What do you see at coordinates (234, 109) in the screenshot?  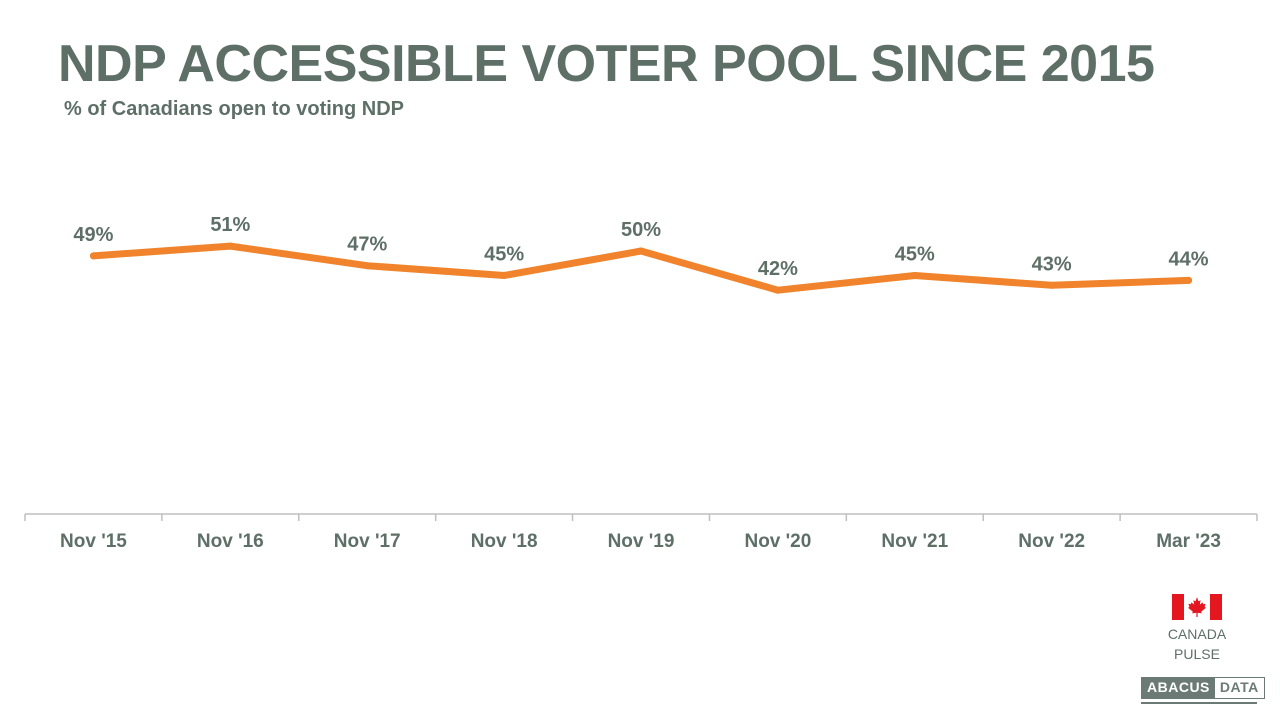 I see `chart-subtitle: % of Canadians open to voting NDP` at bounding box center [234, 109].